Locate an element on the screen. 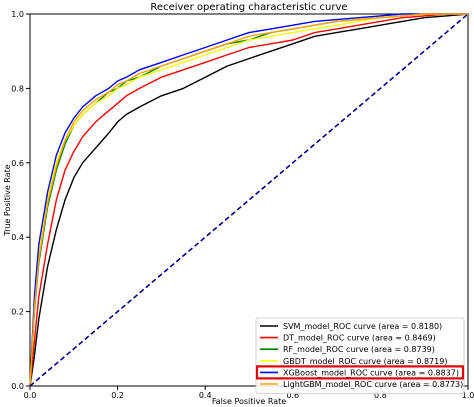 The image size is (474, 407). highlight-box is located at coordinates (360, 372).